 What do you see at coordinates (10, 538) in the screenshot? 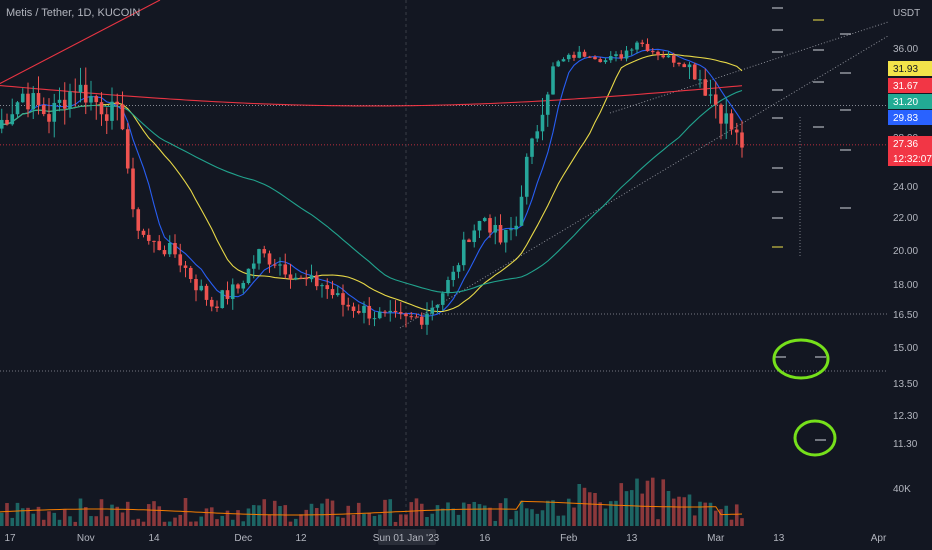
I see `time-axis-tick: 17` at bounding box center [10, 538].